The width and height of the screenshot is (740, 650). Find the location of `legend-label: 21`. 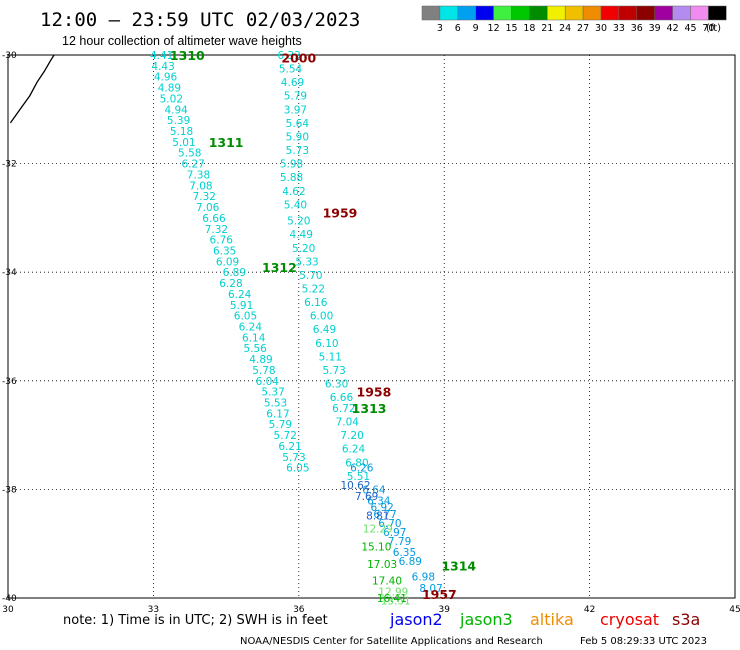

legend-label: 21 is located at coordinates (547, 28).